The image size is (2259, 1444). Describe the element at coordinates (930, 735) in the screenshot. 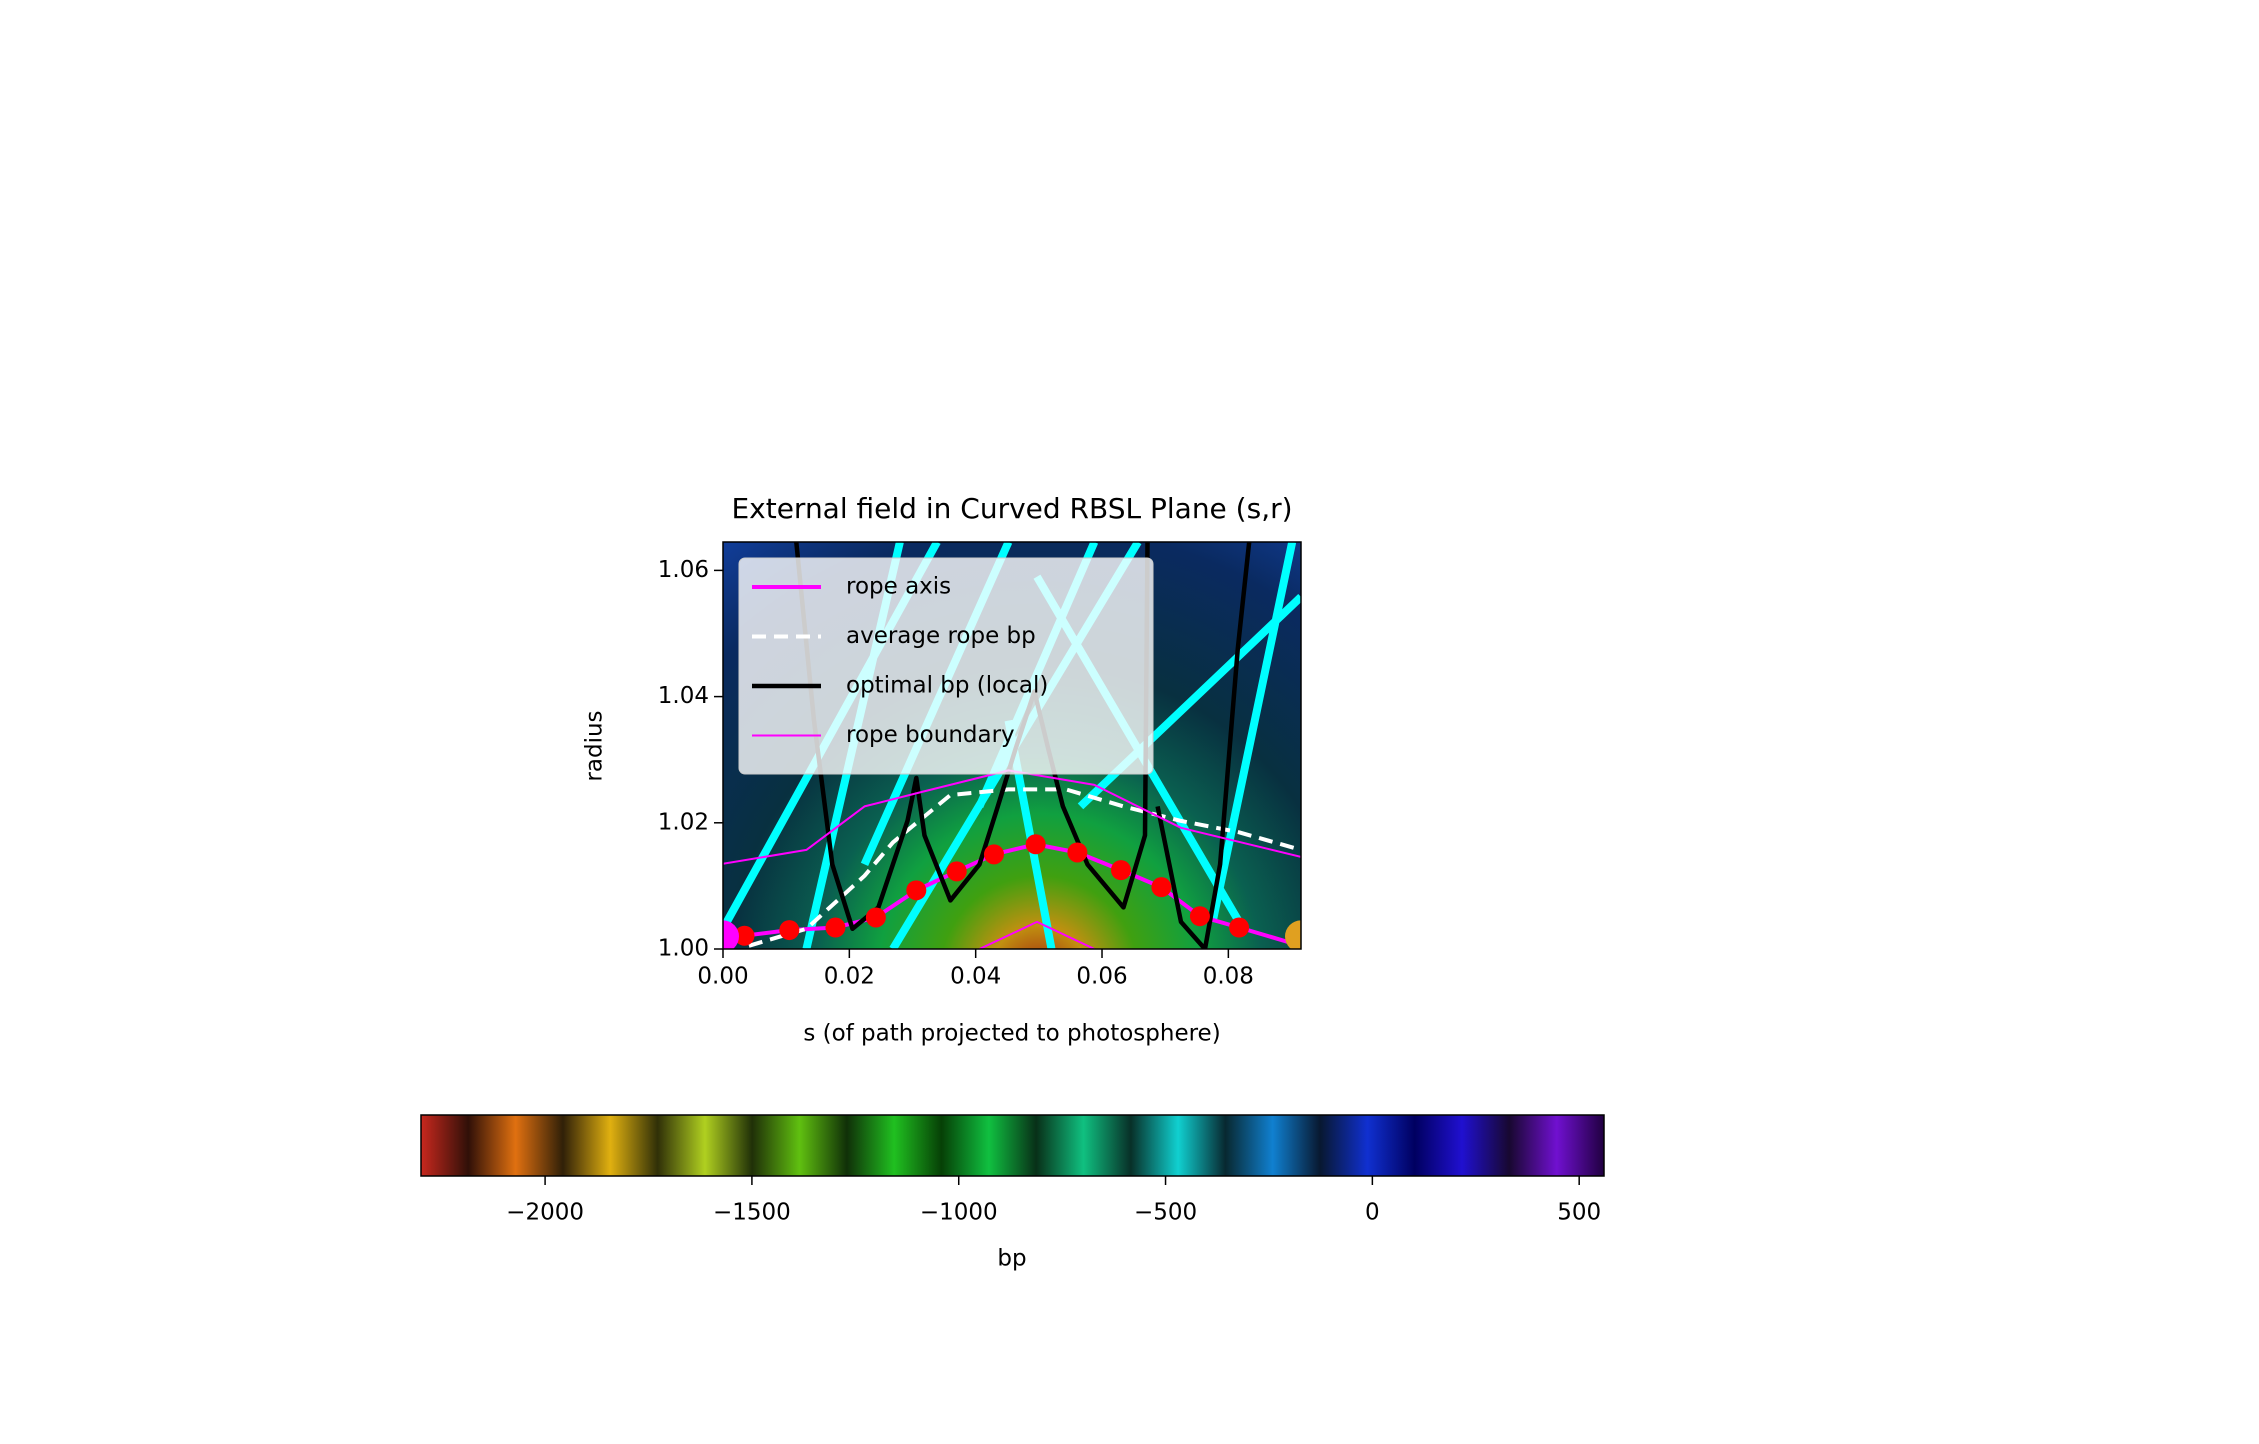

I see `legend-label: rope boundary` at that location.